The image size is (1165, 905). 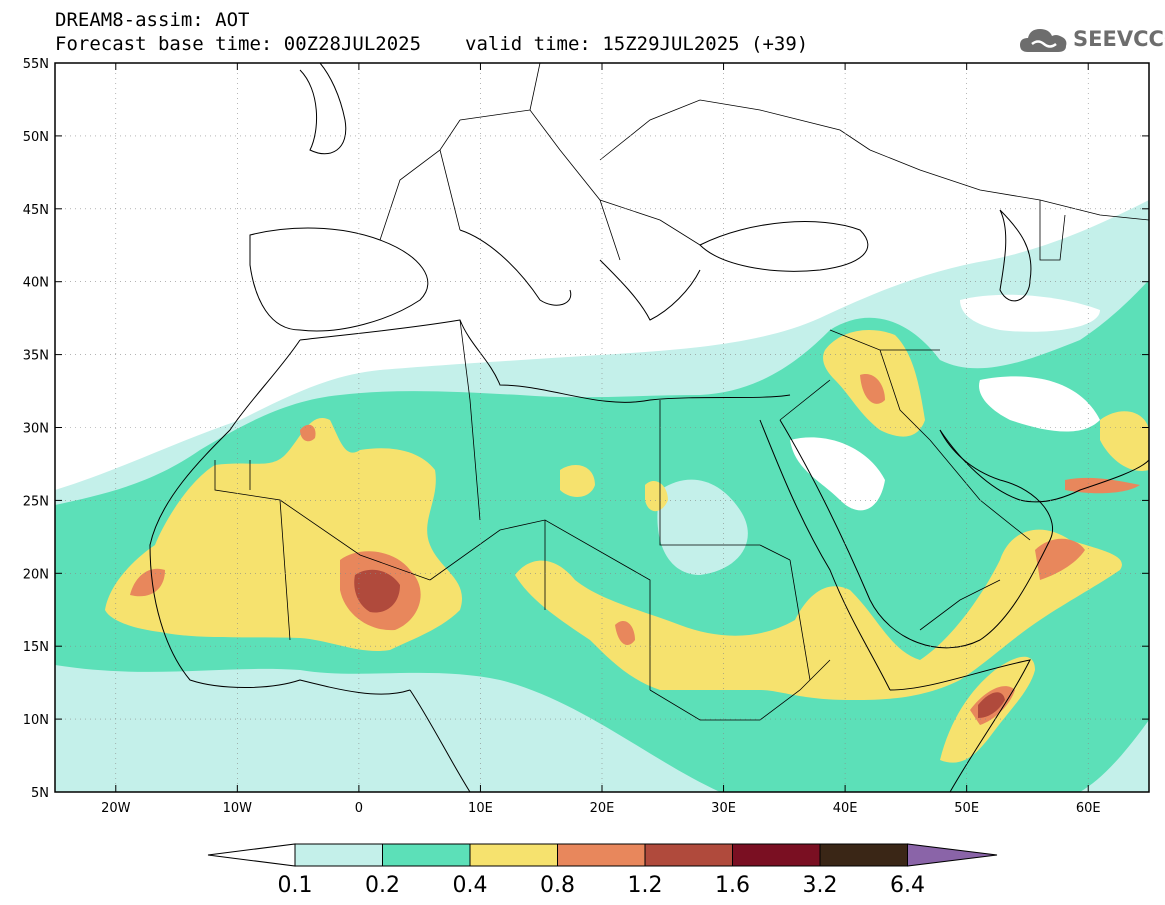 What do you see at coordinates (1009, 205) in the screenshot?
I see `border-central-asia` at bounding box center [1009, 205].